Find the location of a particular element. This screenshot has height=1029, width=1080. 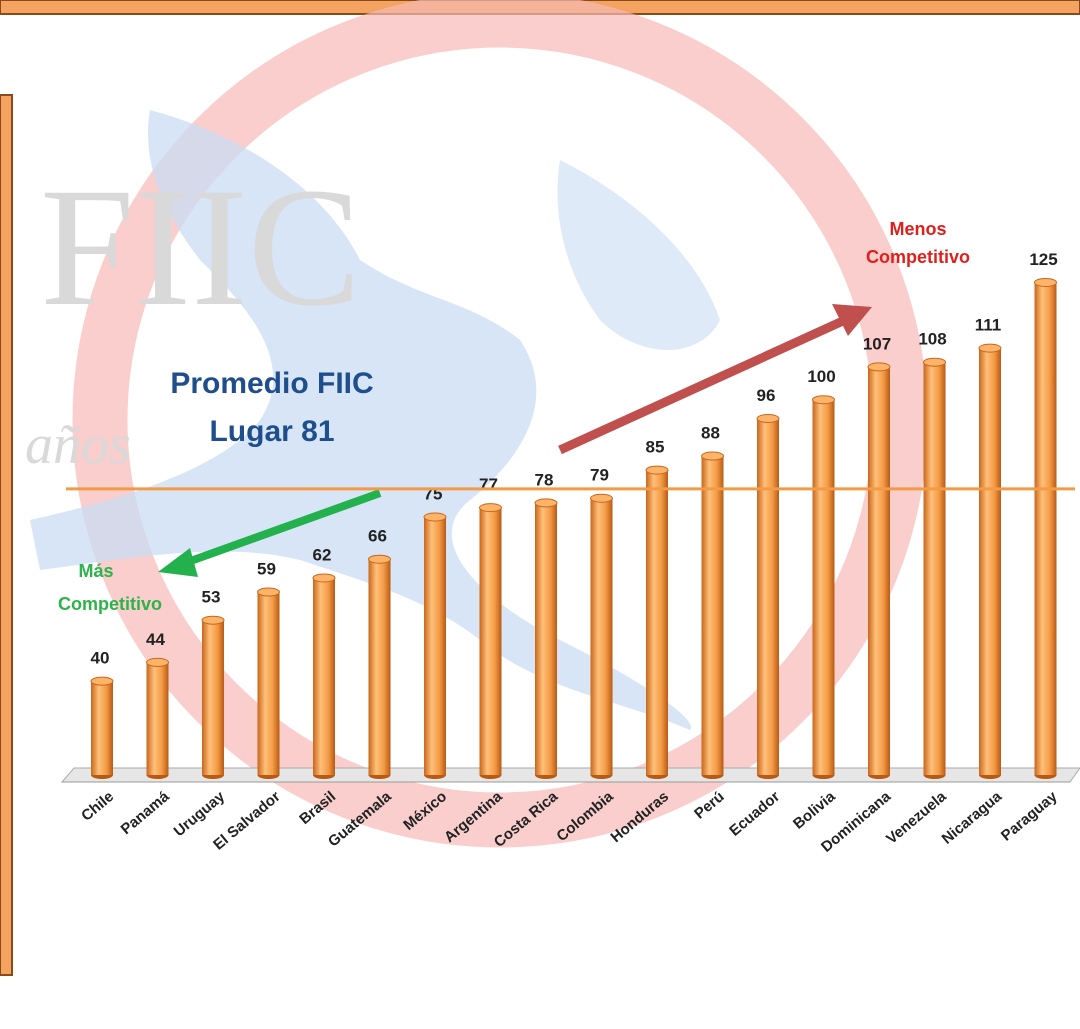

data-label: 125 is located at coordinates (1043, 259).